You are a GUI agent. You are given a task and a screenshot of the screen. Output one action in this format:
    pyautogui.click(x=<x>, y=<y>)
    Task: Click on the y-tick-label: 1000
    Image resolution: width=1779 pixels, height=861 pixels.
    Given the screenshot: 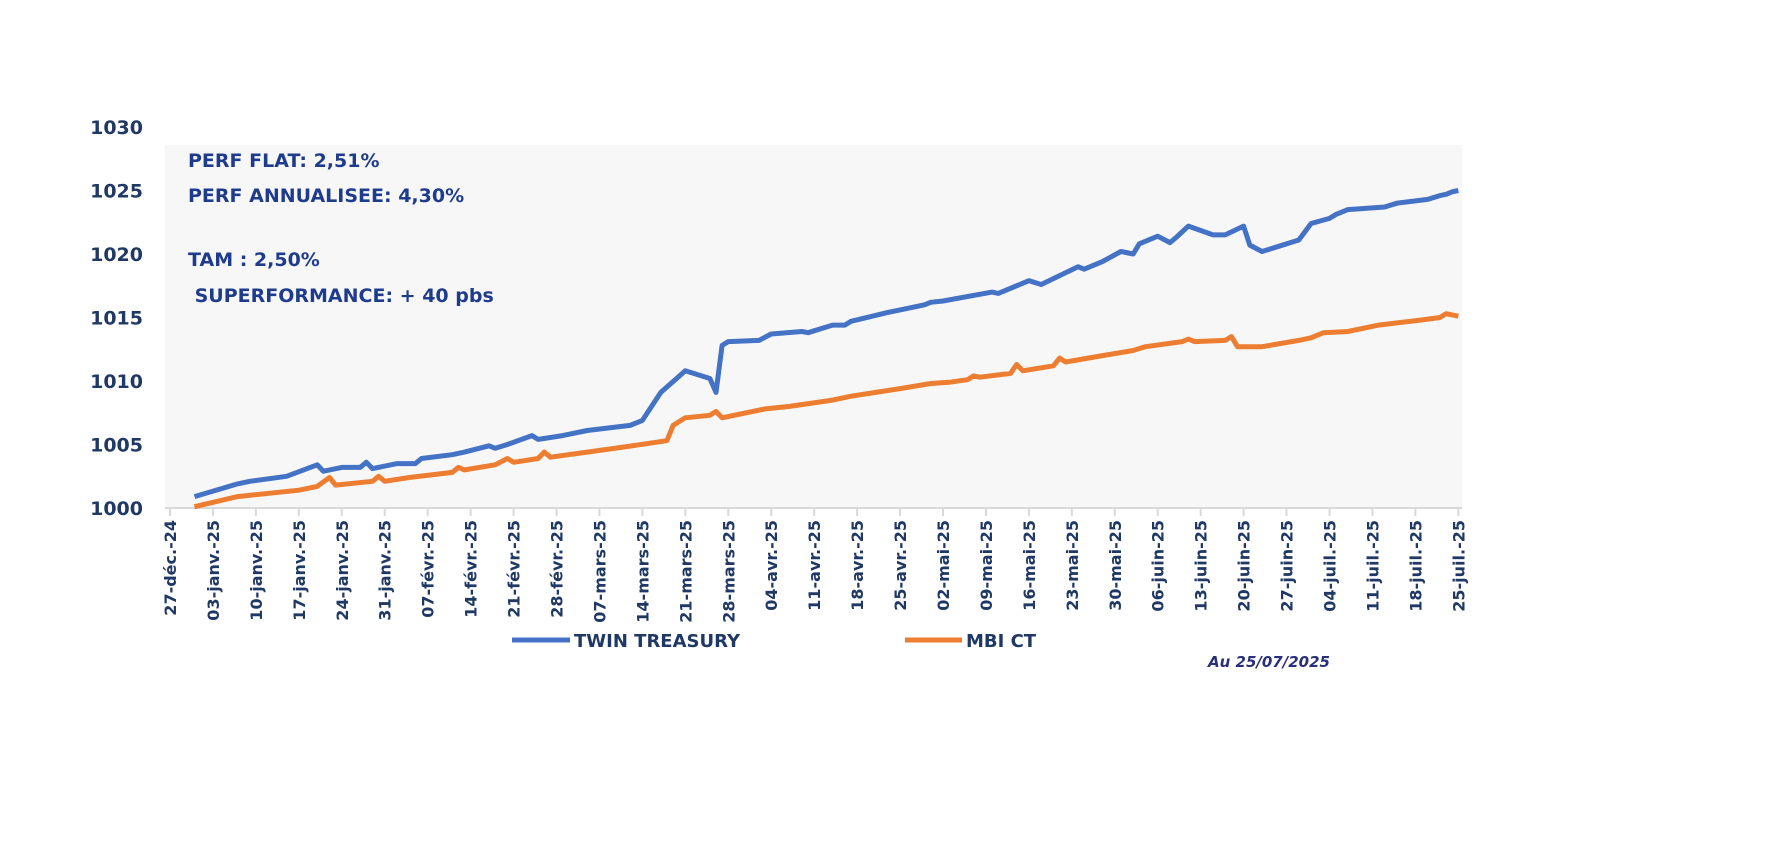 What is the action you would take?
    pyautogui.click(x=116, y=509)
    